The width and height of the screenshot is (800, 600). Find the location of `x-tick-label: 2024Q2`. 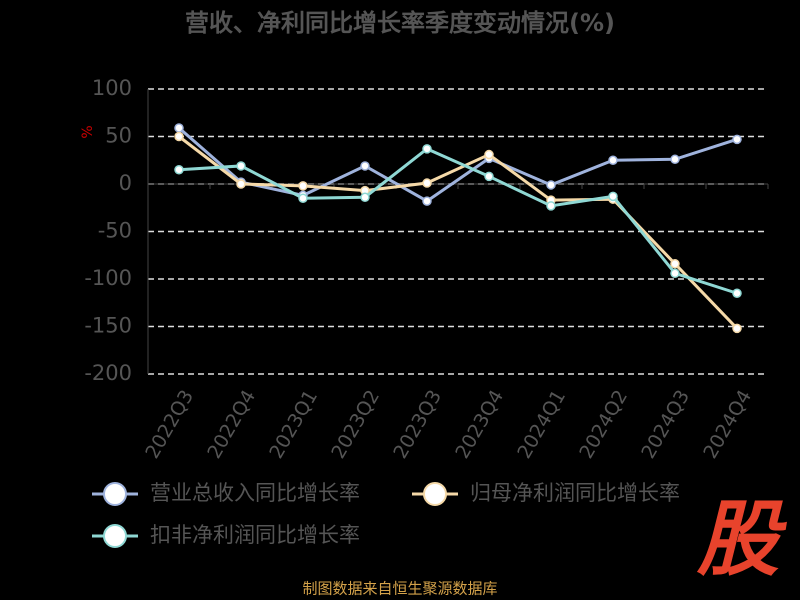

x-tick-label: 2024Q2 is located at coordinates (603, 424).